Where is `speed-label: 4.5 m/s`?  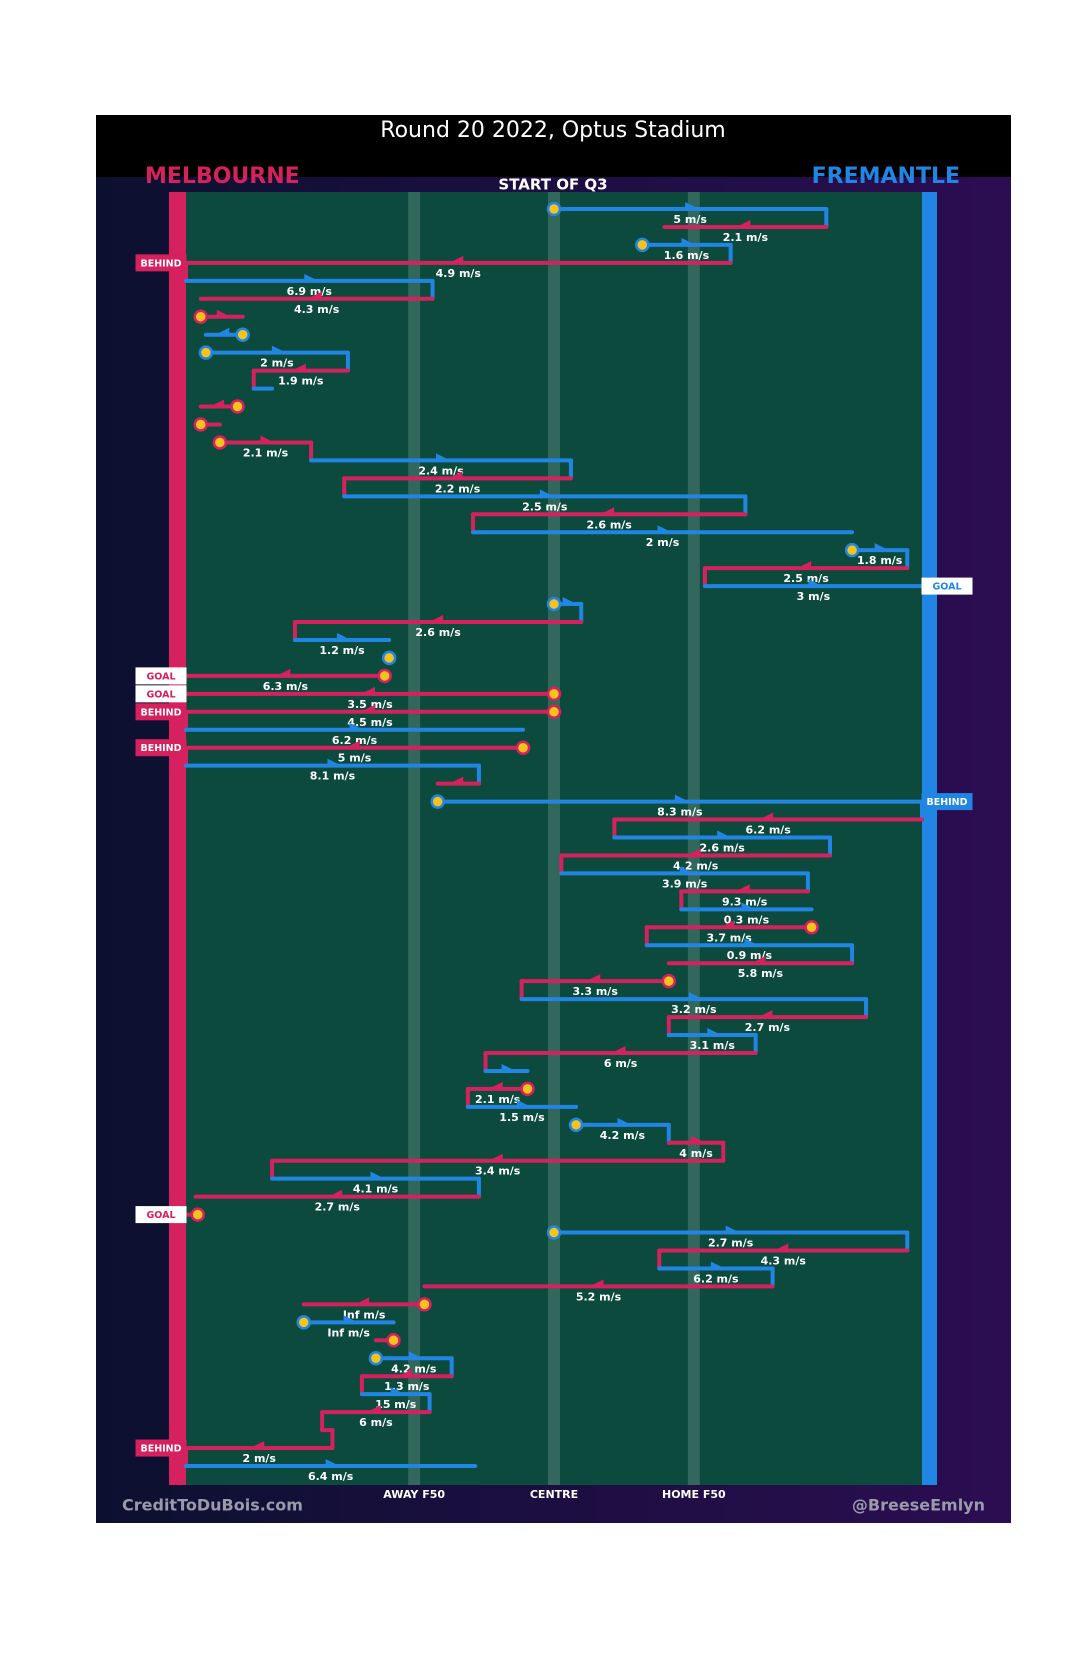 speed-label: 4.5 m/s is located at coordinates (370, 722).